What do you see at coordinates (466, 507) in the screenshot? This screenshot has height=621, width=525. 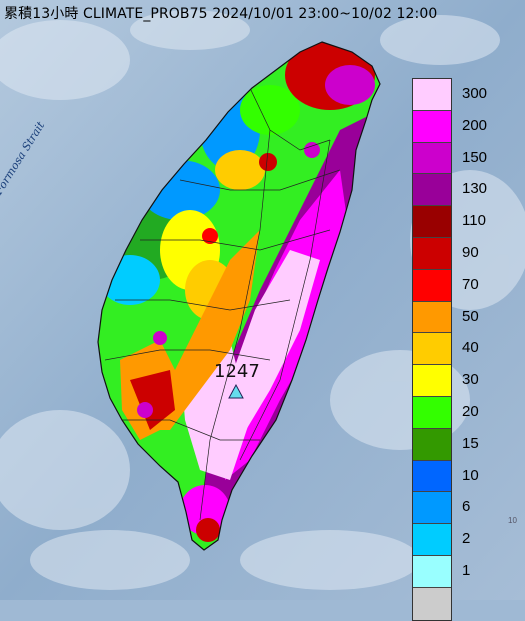 I see `legend-label: 6` at bounding box center [466, 507].